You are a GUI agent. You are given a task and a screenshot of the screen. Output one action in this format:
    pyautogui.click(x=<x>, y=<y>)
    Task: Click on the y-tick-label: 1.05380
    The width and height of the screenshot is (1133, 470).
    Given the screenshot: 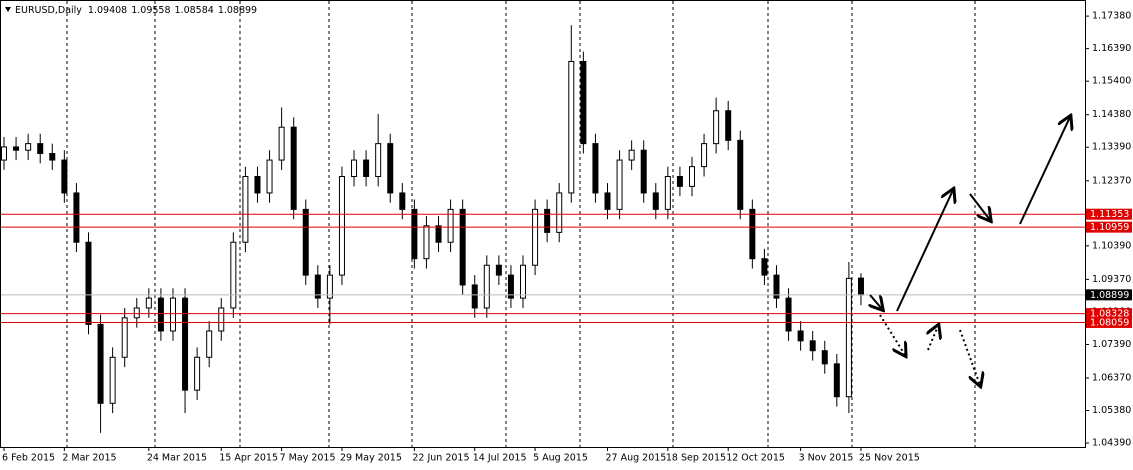 What is the action you would take?
    pyautogui.click(x=1111, y=410)
    